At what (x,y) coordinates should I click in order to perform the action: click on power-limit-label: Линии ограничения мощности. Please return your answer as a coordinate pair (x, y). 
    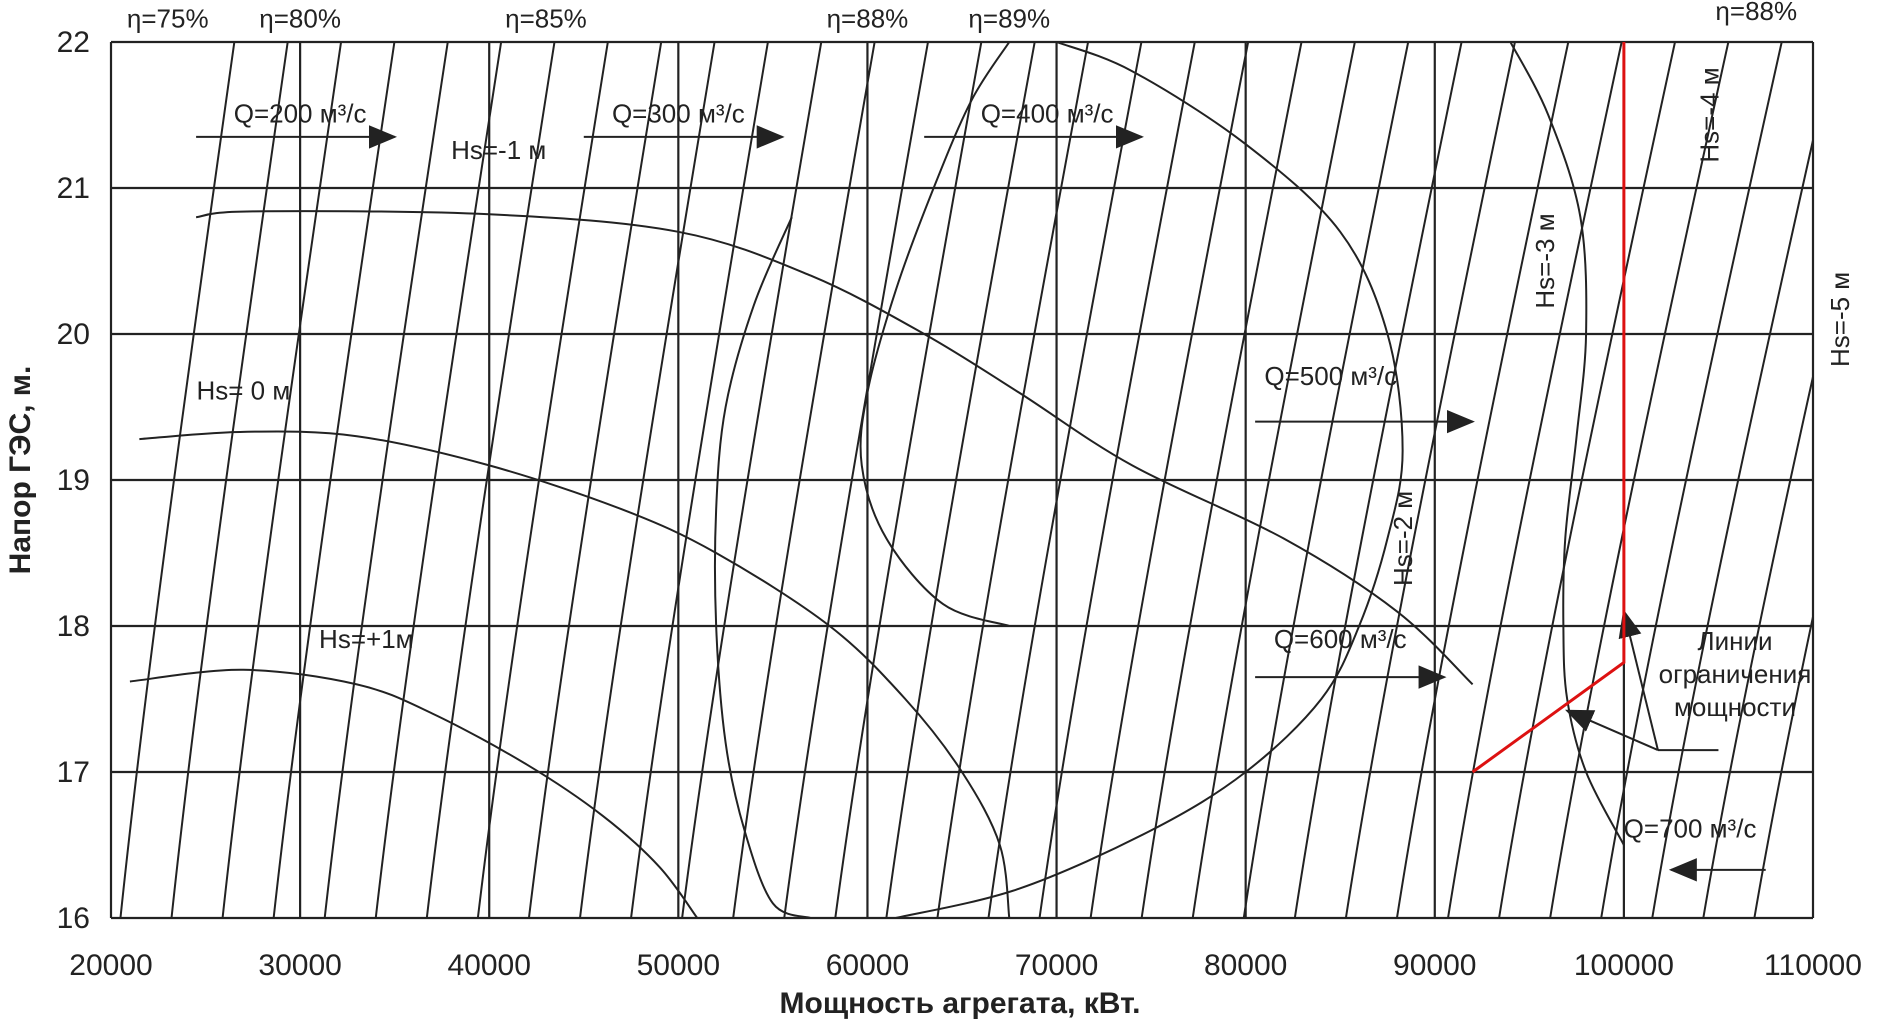
    Looking at the image, I should click on (1735, 674).